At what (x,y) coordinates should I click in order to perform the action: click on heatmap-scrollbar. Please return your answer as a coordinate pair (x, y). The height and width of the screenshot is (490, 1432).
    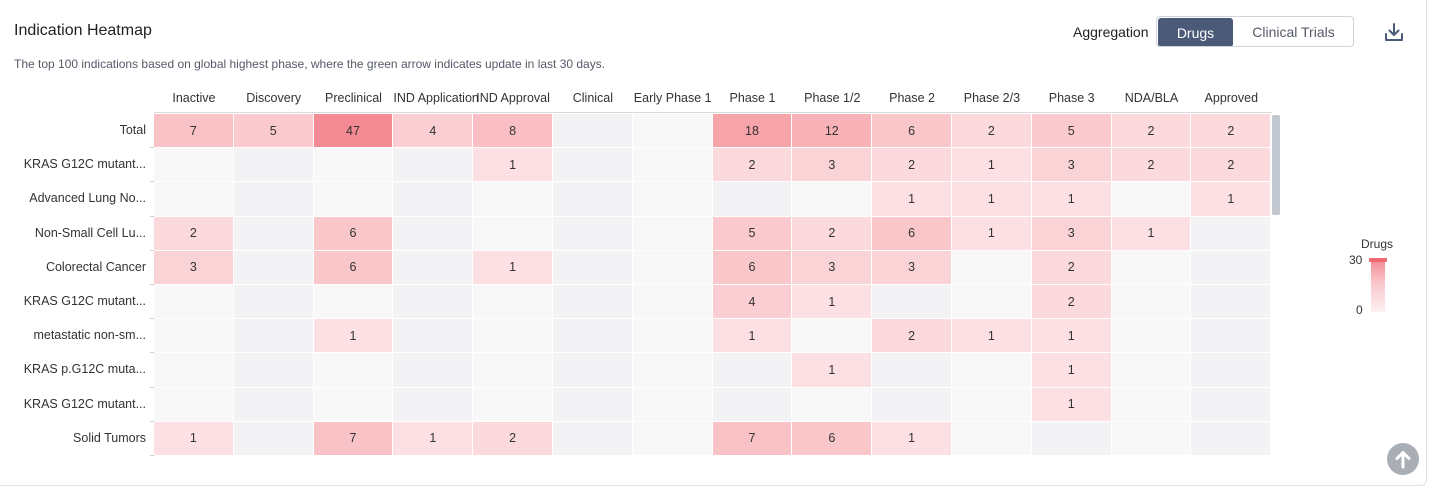
    Looking at the image, I should click on (1276, 165).